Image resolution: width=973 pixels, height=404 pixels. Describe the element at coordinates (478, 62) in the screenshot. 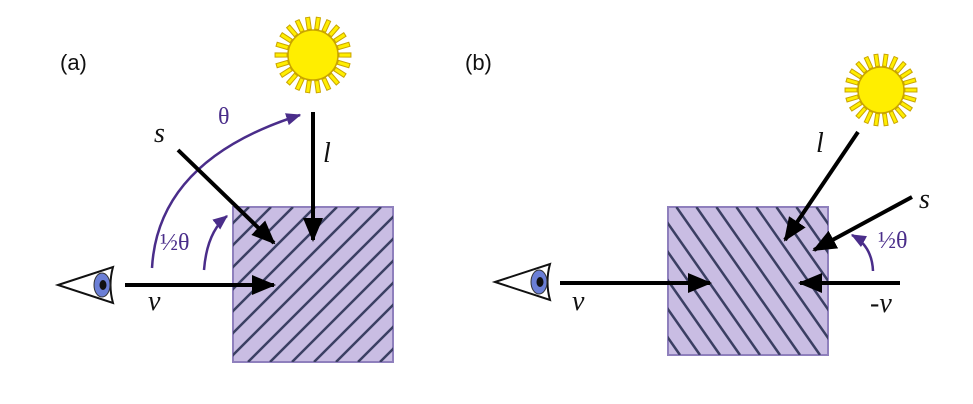

I see `panel-b-label: (b)` at that location.